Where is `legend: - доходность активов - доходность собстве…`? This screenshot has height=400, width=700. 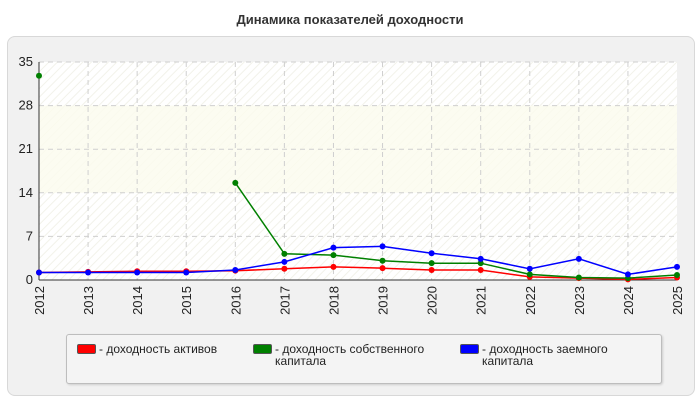 legend: - доходность активов - доходность собстве… is located at coordinates (364, 359).